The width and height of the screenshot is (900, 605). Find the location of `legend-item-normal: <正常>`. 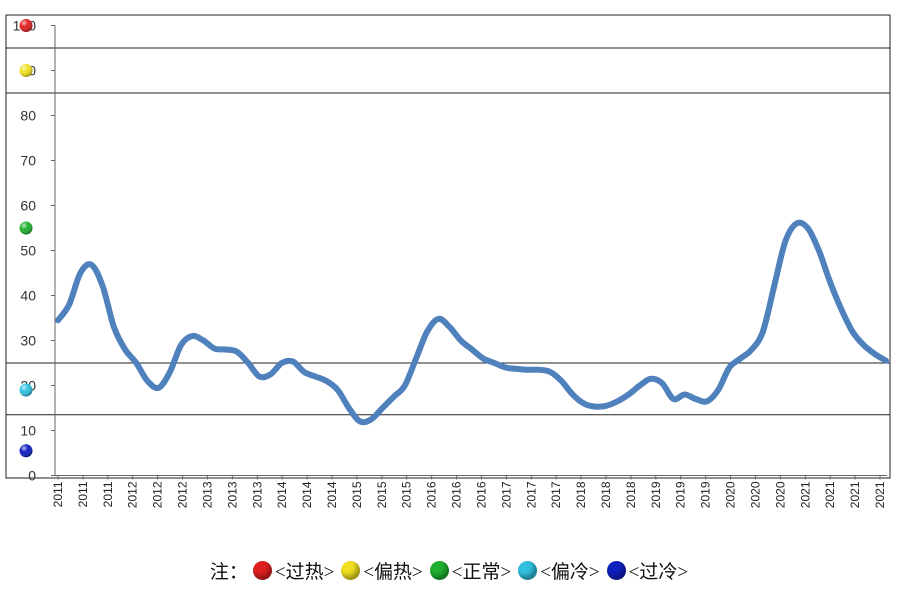

legend-item-normal: <正常> is located at coordinates (469, 570).